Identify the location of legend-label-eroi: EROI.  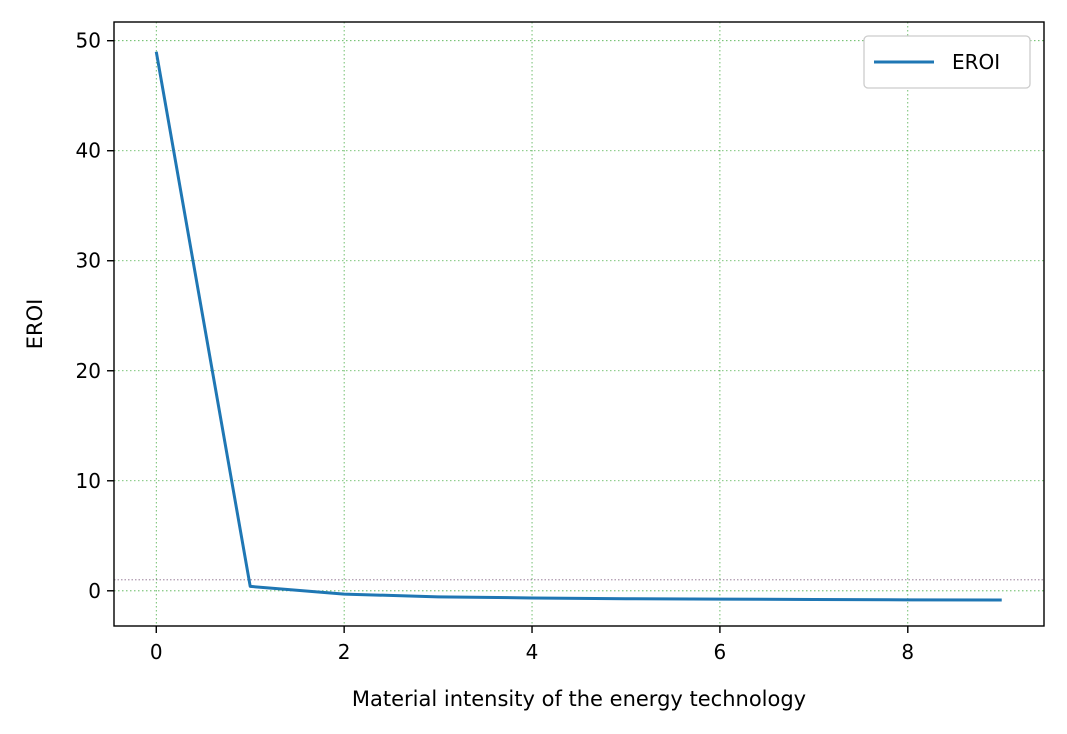
(976, 62).